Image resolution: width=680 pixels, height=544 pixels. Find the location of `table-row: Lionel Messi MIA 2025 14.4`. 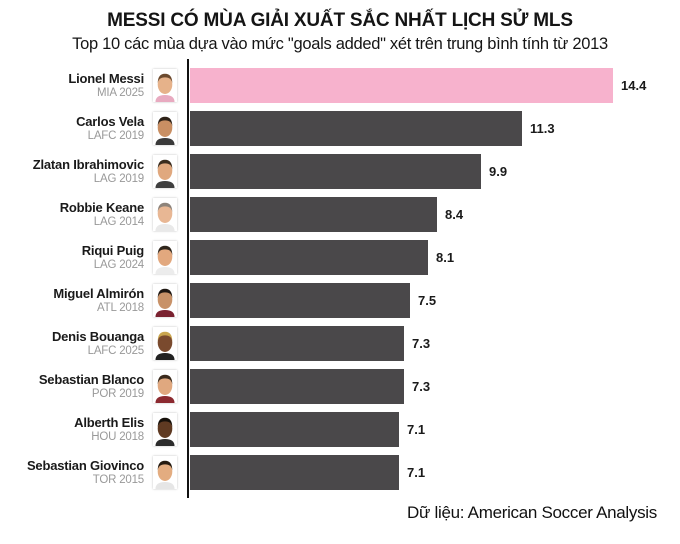

table-row: Lionel Messi MIA 2025 14.4 is located at coordinates (340, 85).